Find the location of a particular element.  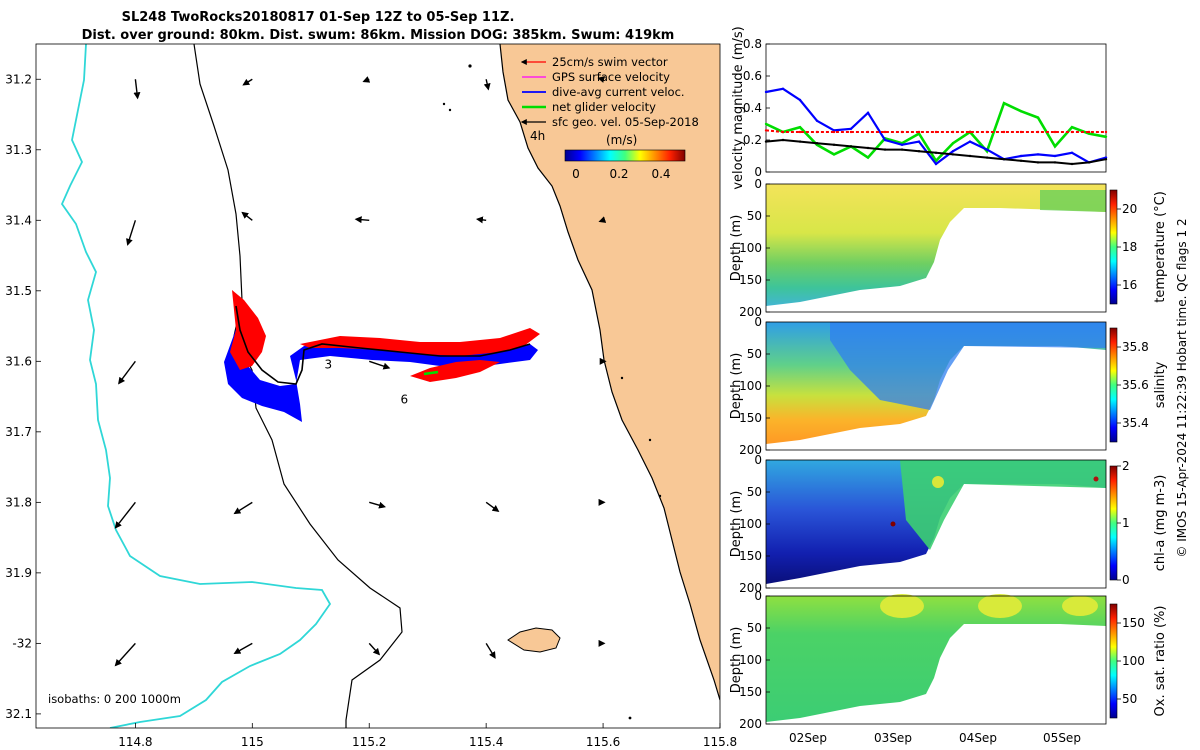

cbar-variable-label: temperature (°C) is located at coordinates (1160, 247).